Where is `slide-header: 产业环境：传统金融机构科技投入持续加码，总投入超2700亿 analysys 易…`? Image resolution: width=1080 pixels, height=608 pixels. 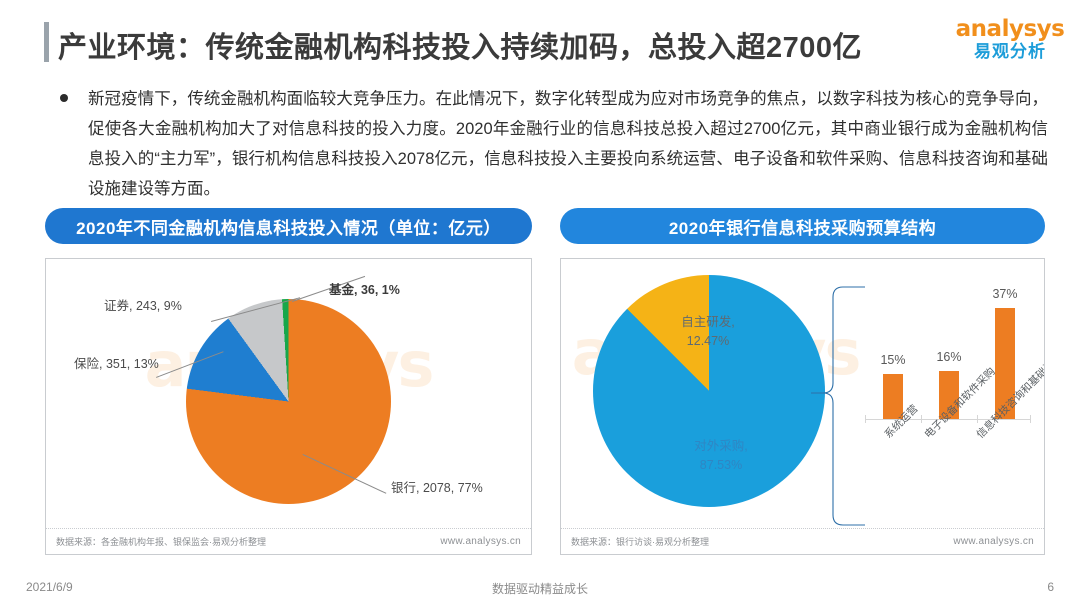
slide-header: 产业环境：传统金融机构科技投入持续加码，总投入超2700亿 analysys 易… is located at coordinates (540, 38).